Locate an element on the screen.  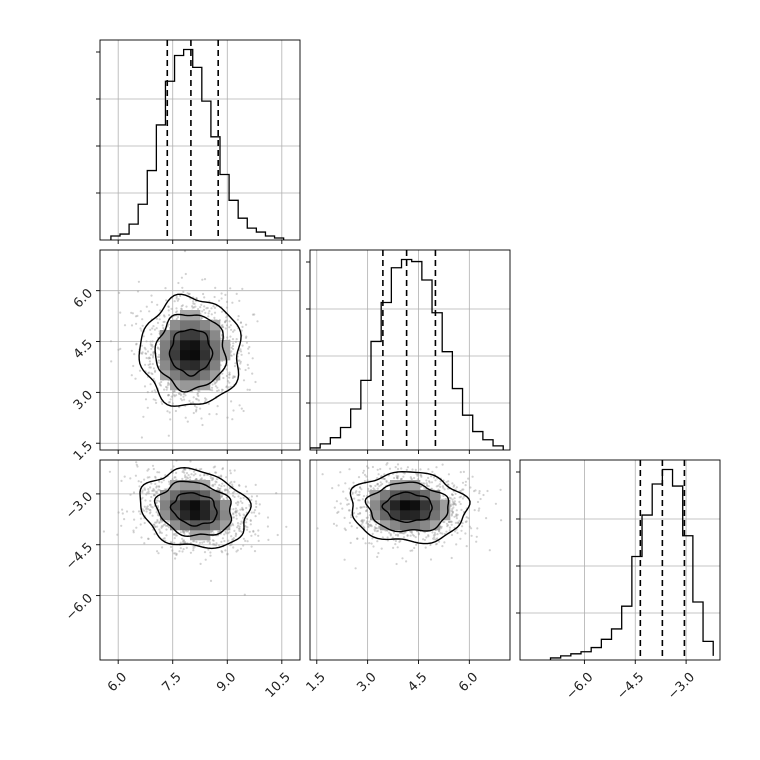
x-tick-label: 7.5 is located at coordinates (172, 682).